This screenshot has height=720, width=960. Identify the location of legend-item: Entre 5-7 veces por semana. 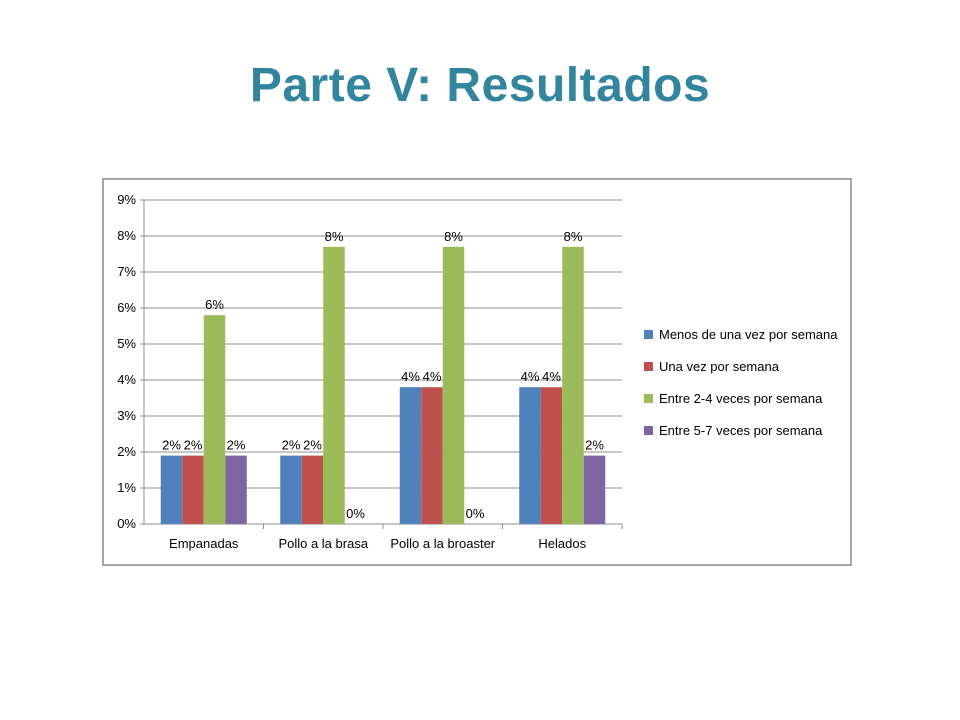
(741, 430).